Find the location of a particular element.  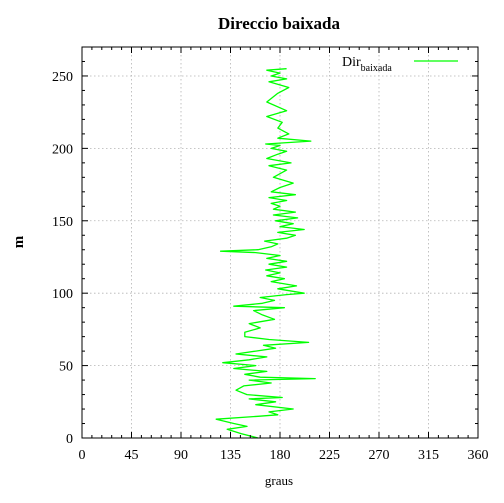

y-tick-label: 0 is located at coordinates (69, 439).